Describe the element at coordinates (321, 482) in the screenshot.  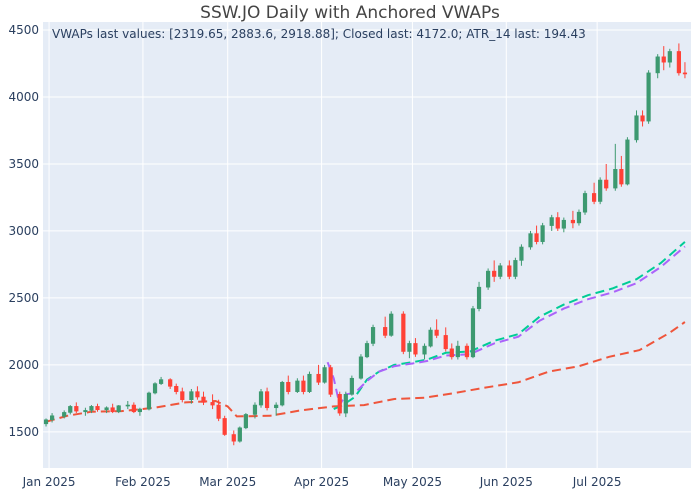
I see `x-tick-label: Apr 2025` at that location.